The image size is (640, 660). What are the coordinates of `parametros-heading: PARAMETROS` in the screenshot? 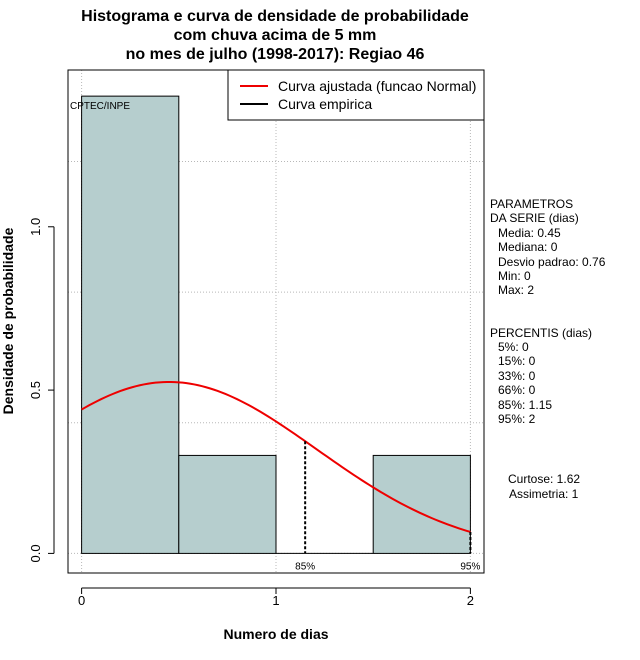 It's located at (531, 204).